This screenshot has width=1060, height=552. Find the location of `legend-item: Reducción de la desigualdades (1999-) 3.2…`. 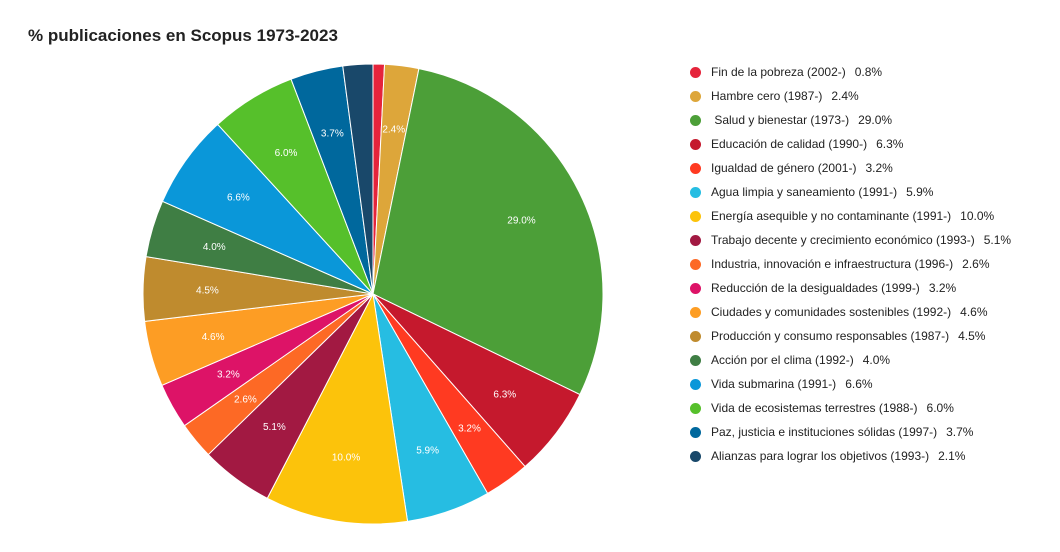

legend-item: Reducción de la desigualdades (1999-) 3.2… is located at coordinates (870, 288).